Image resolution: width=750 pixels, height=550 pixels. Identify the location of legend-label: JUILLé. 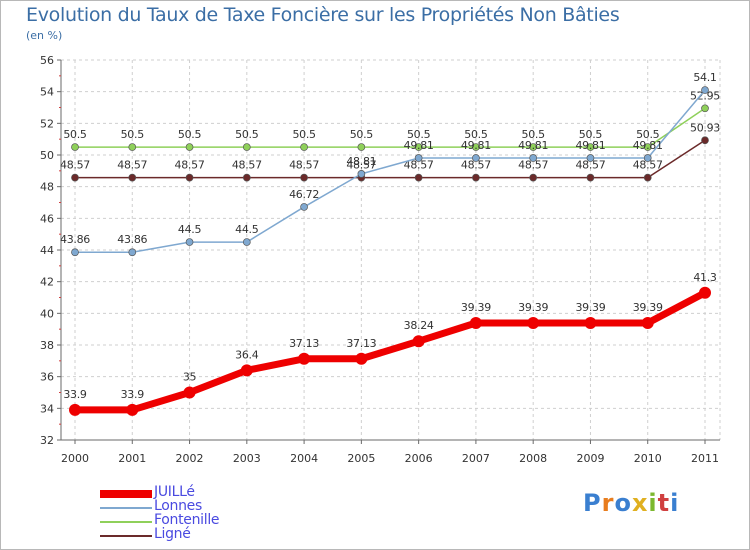
(174, 492).